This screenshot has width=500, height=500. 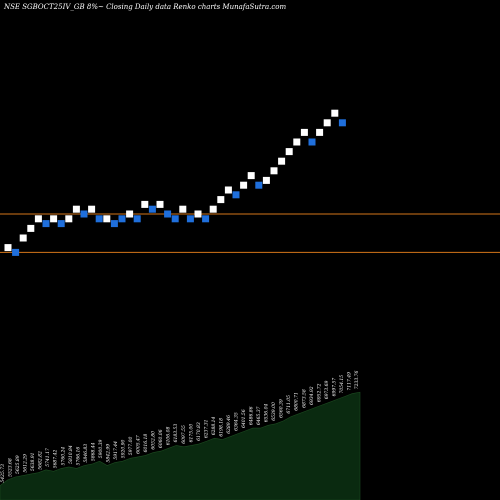 I want to click on volume-label: 6170.83, so click(x=199, y=431).